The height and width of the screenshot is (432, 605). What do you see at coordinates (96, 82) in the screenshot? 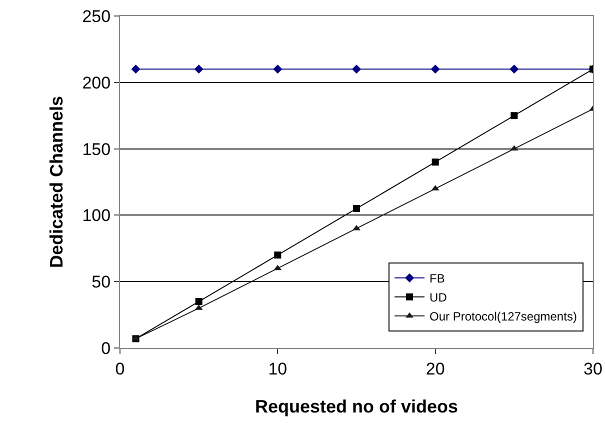
I see `y-tick-label: 200` at bounding box center [96, 82].